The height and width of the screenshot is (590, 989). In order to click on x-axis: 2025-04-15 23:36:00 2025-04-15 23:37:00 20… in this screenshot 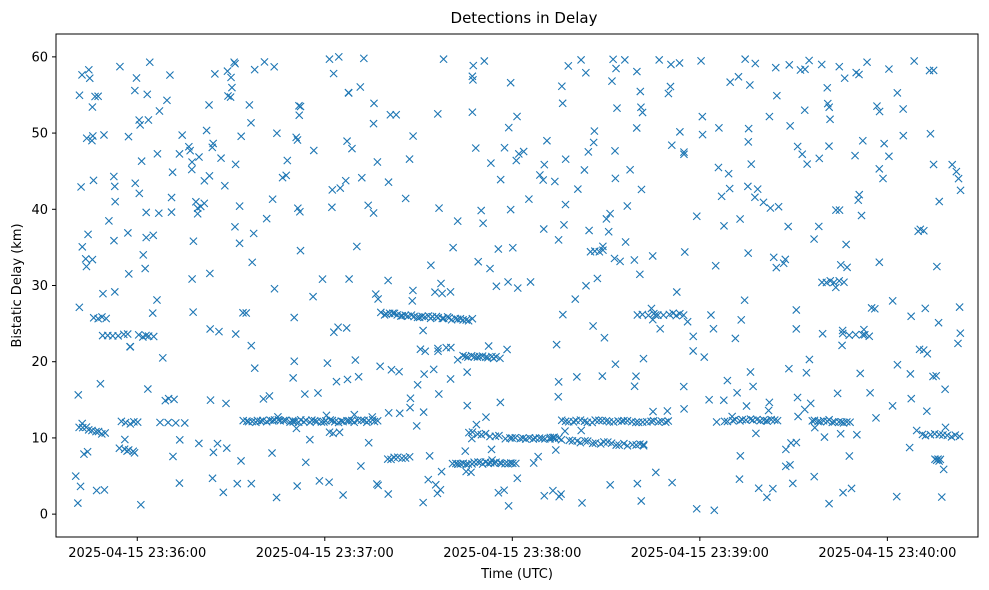, I will do `click(512, 549)`.